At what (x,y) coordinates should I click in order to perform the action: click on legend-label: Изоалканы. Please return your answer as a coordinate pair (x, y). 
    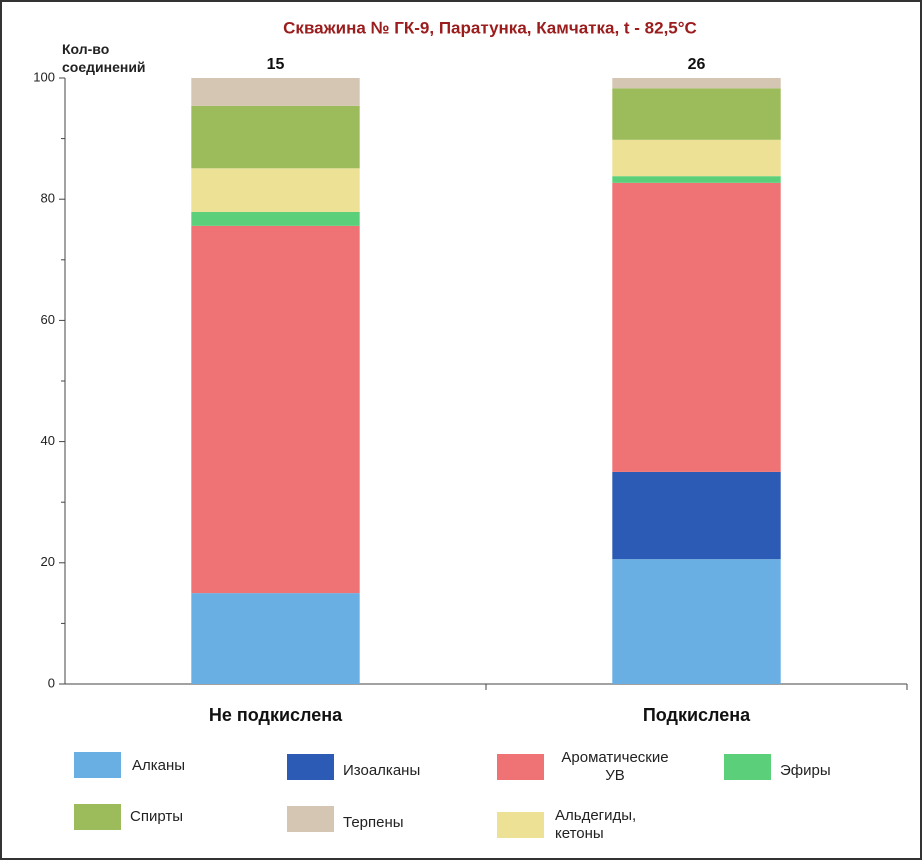
    Looking at the image, I should click on (382, 770).